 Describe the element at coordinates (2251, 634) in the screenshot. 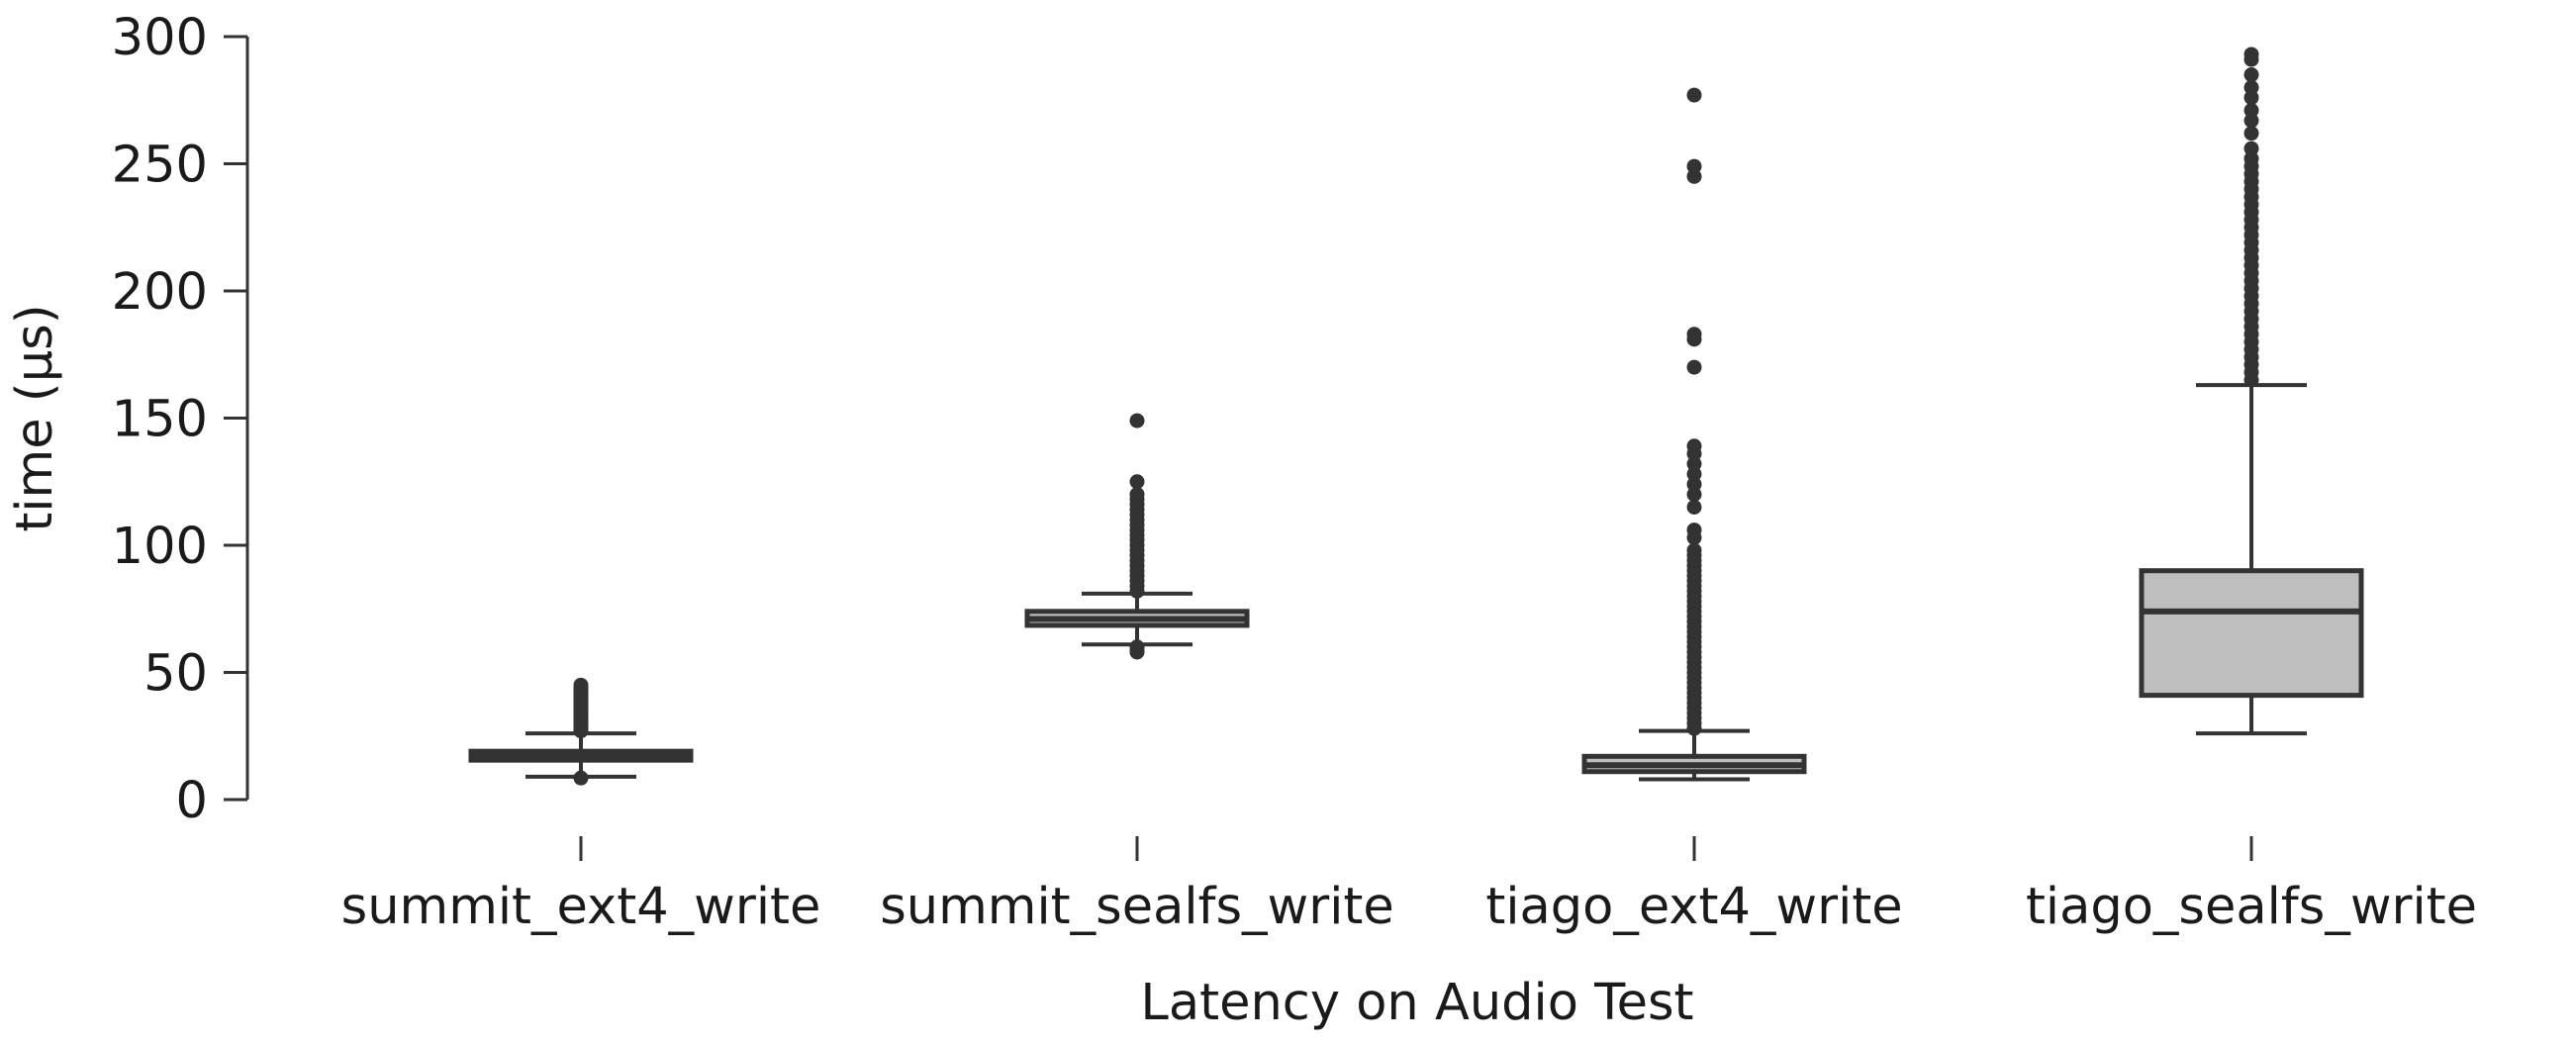

I see `iqr-box` at that location.